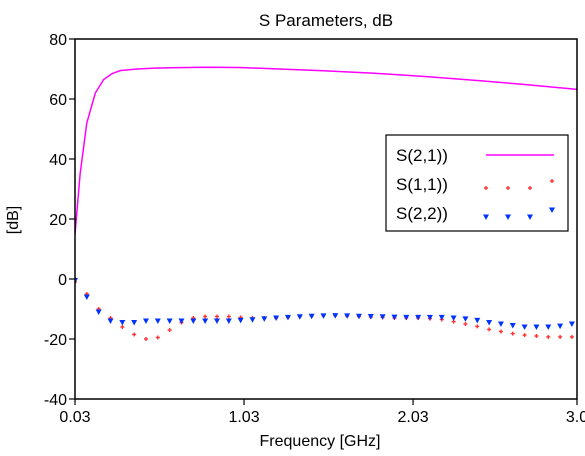 The height and width of the screenshot is (456, 585). Describe the element at coordinates (326, 20) in the screenshot. I see `chart-title: S Parameters, dB` at that location.